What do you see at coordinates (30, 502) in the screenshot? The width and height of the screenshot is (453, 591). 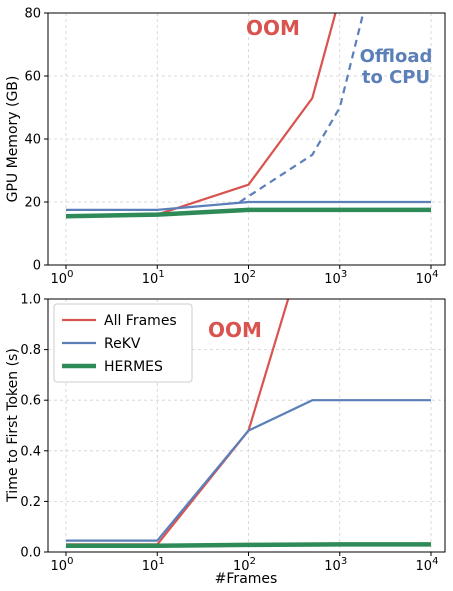 I see `y-tick-label: 0.2` at bounding box center [30, 502].